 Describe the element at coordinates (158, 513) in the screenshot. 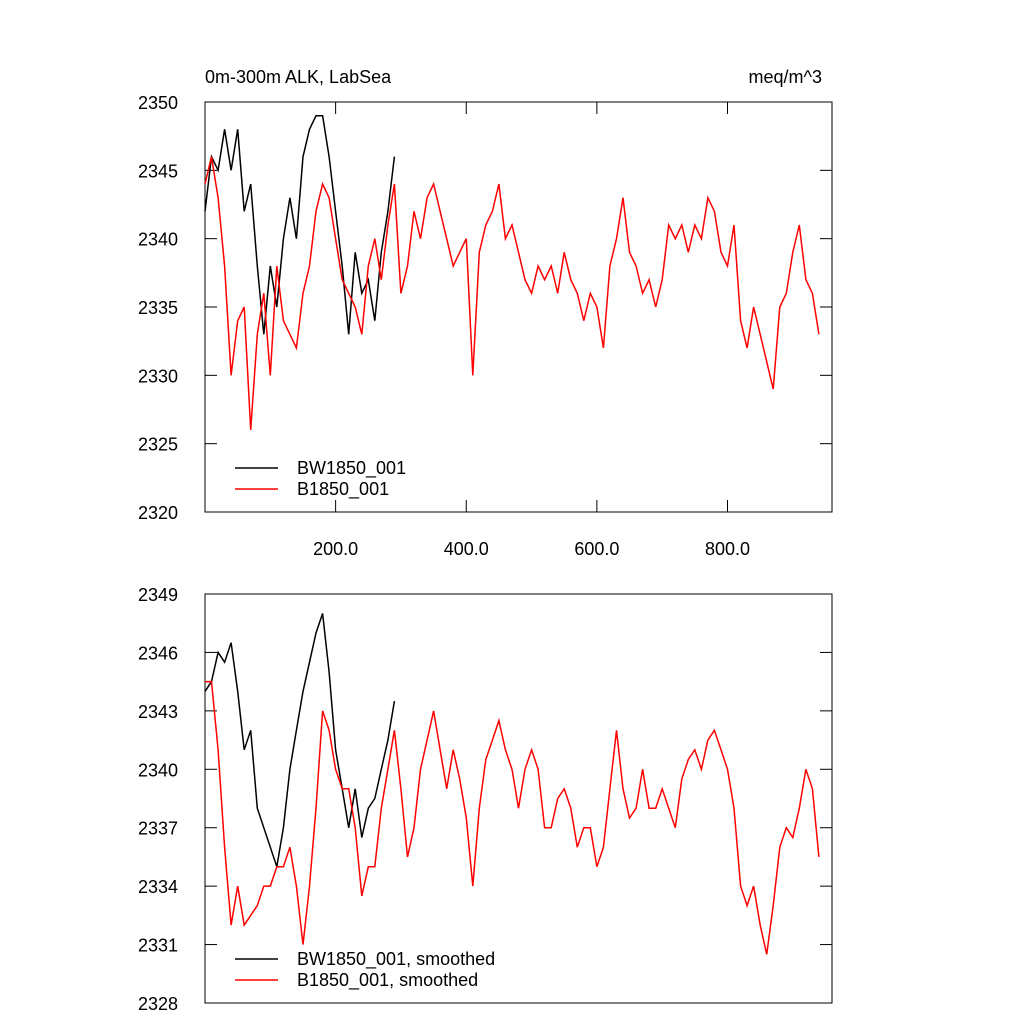

I see `y-tick-label: 2320` at that location.